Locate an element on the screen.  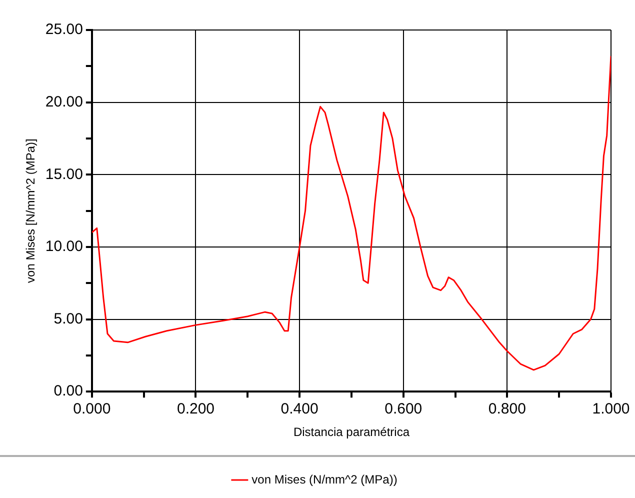
x-tick-label: 0.400 is located at coordinates (299, 409).